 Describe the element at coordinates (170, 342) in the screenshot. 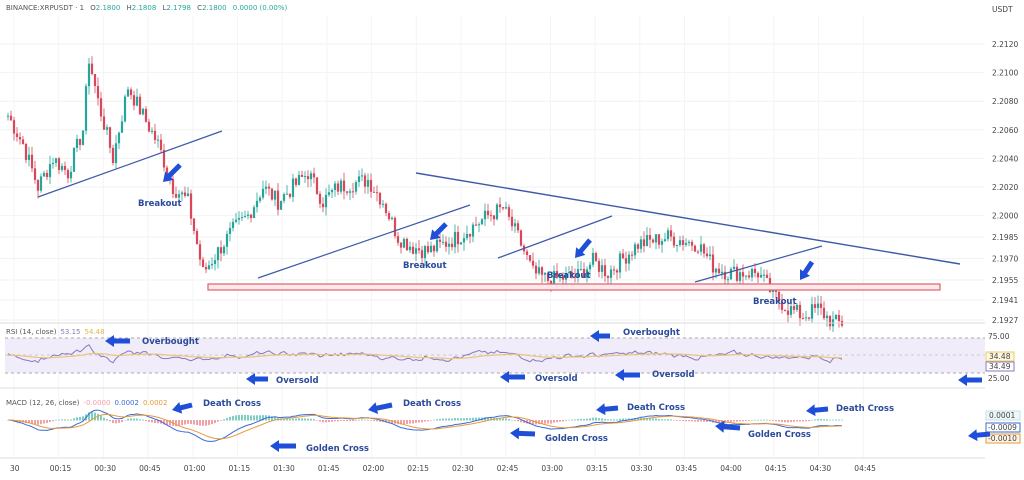

I see `overbought-label: Overbought` at that location.